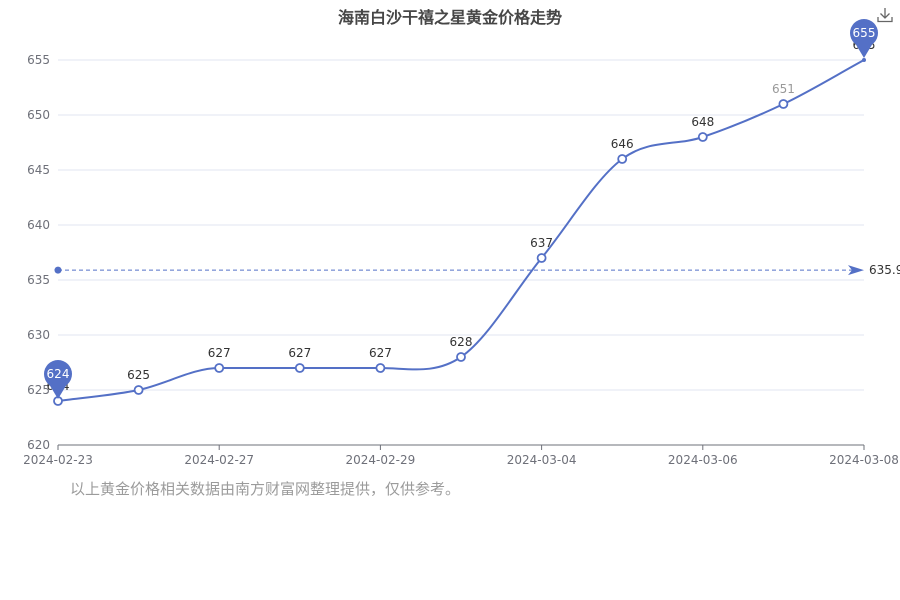  I want to click on data-label: 625, so click(138, 375).